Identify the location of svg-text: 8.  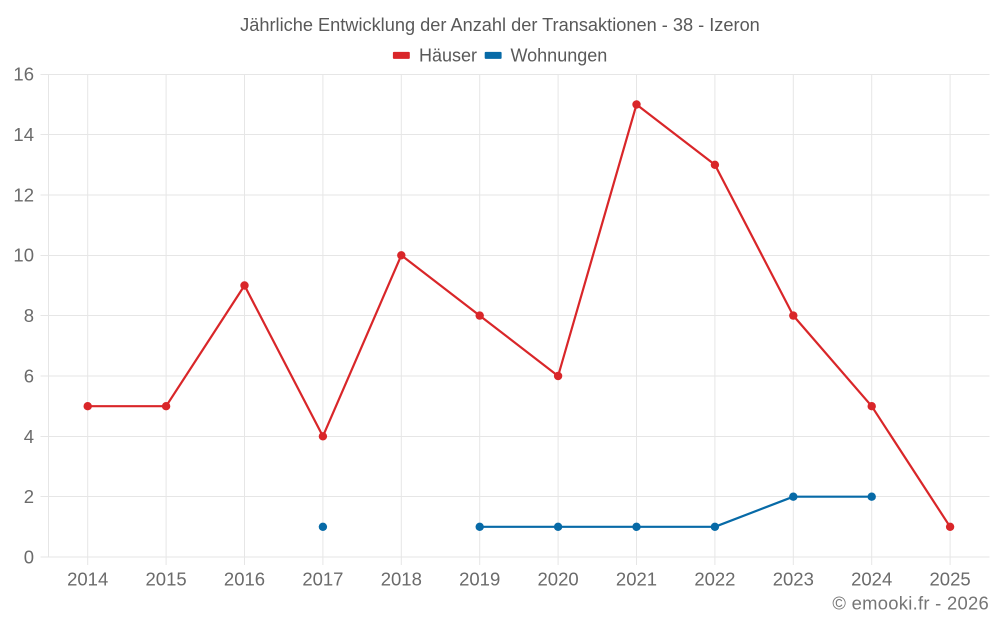
(29, 315).